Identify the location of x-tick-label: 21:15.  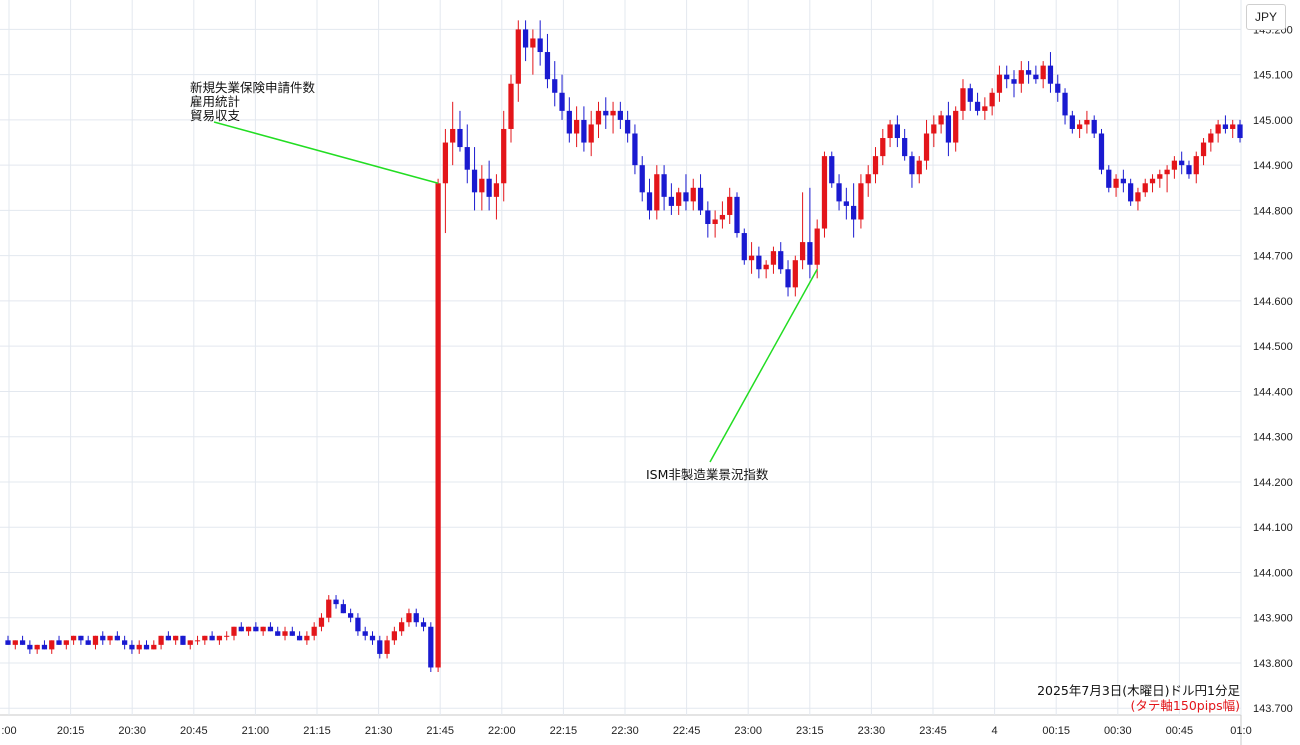
(317, 731).